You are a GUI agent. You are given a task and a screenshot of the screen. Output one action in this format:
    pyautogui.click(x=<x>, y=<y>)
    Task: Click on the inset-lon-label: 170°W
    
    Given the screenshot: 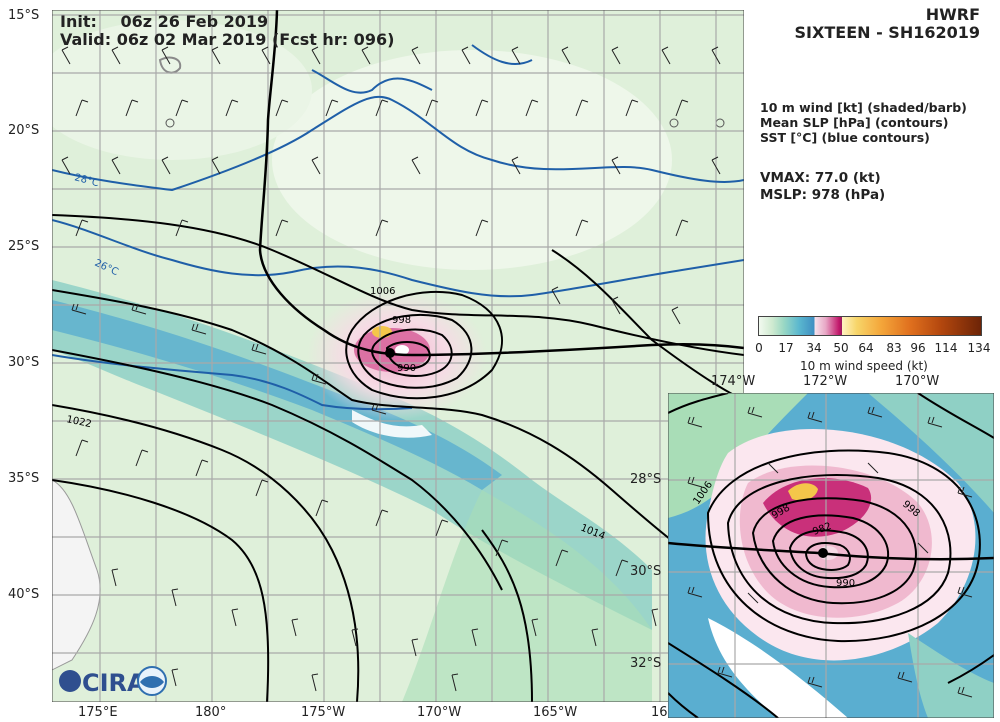 What is the action you would take?
    pyautogui.click(x=917, y=381)
    